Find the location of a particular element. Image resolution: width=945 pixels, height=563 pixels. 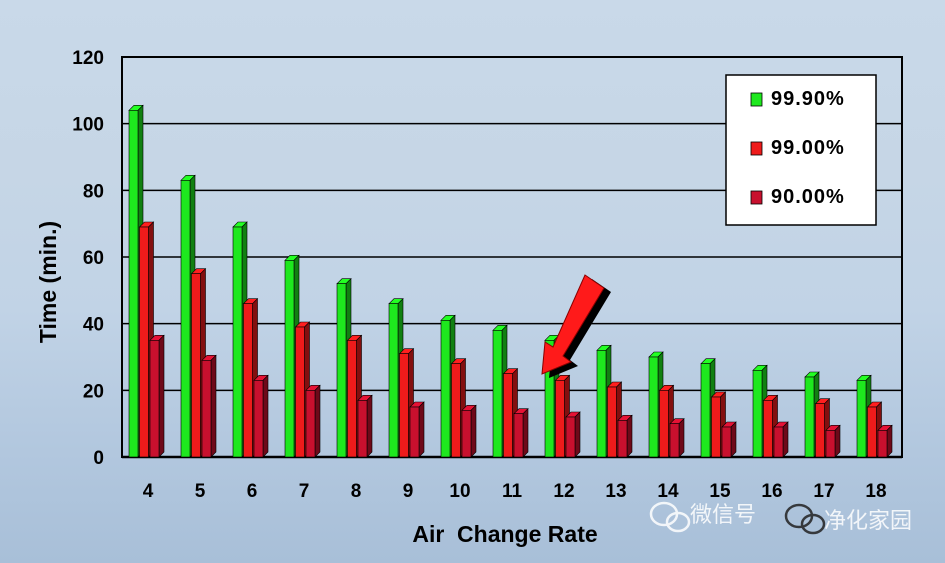

x-tick-label: 13 is located at coordinates (615, 491).